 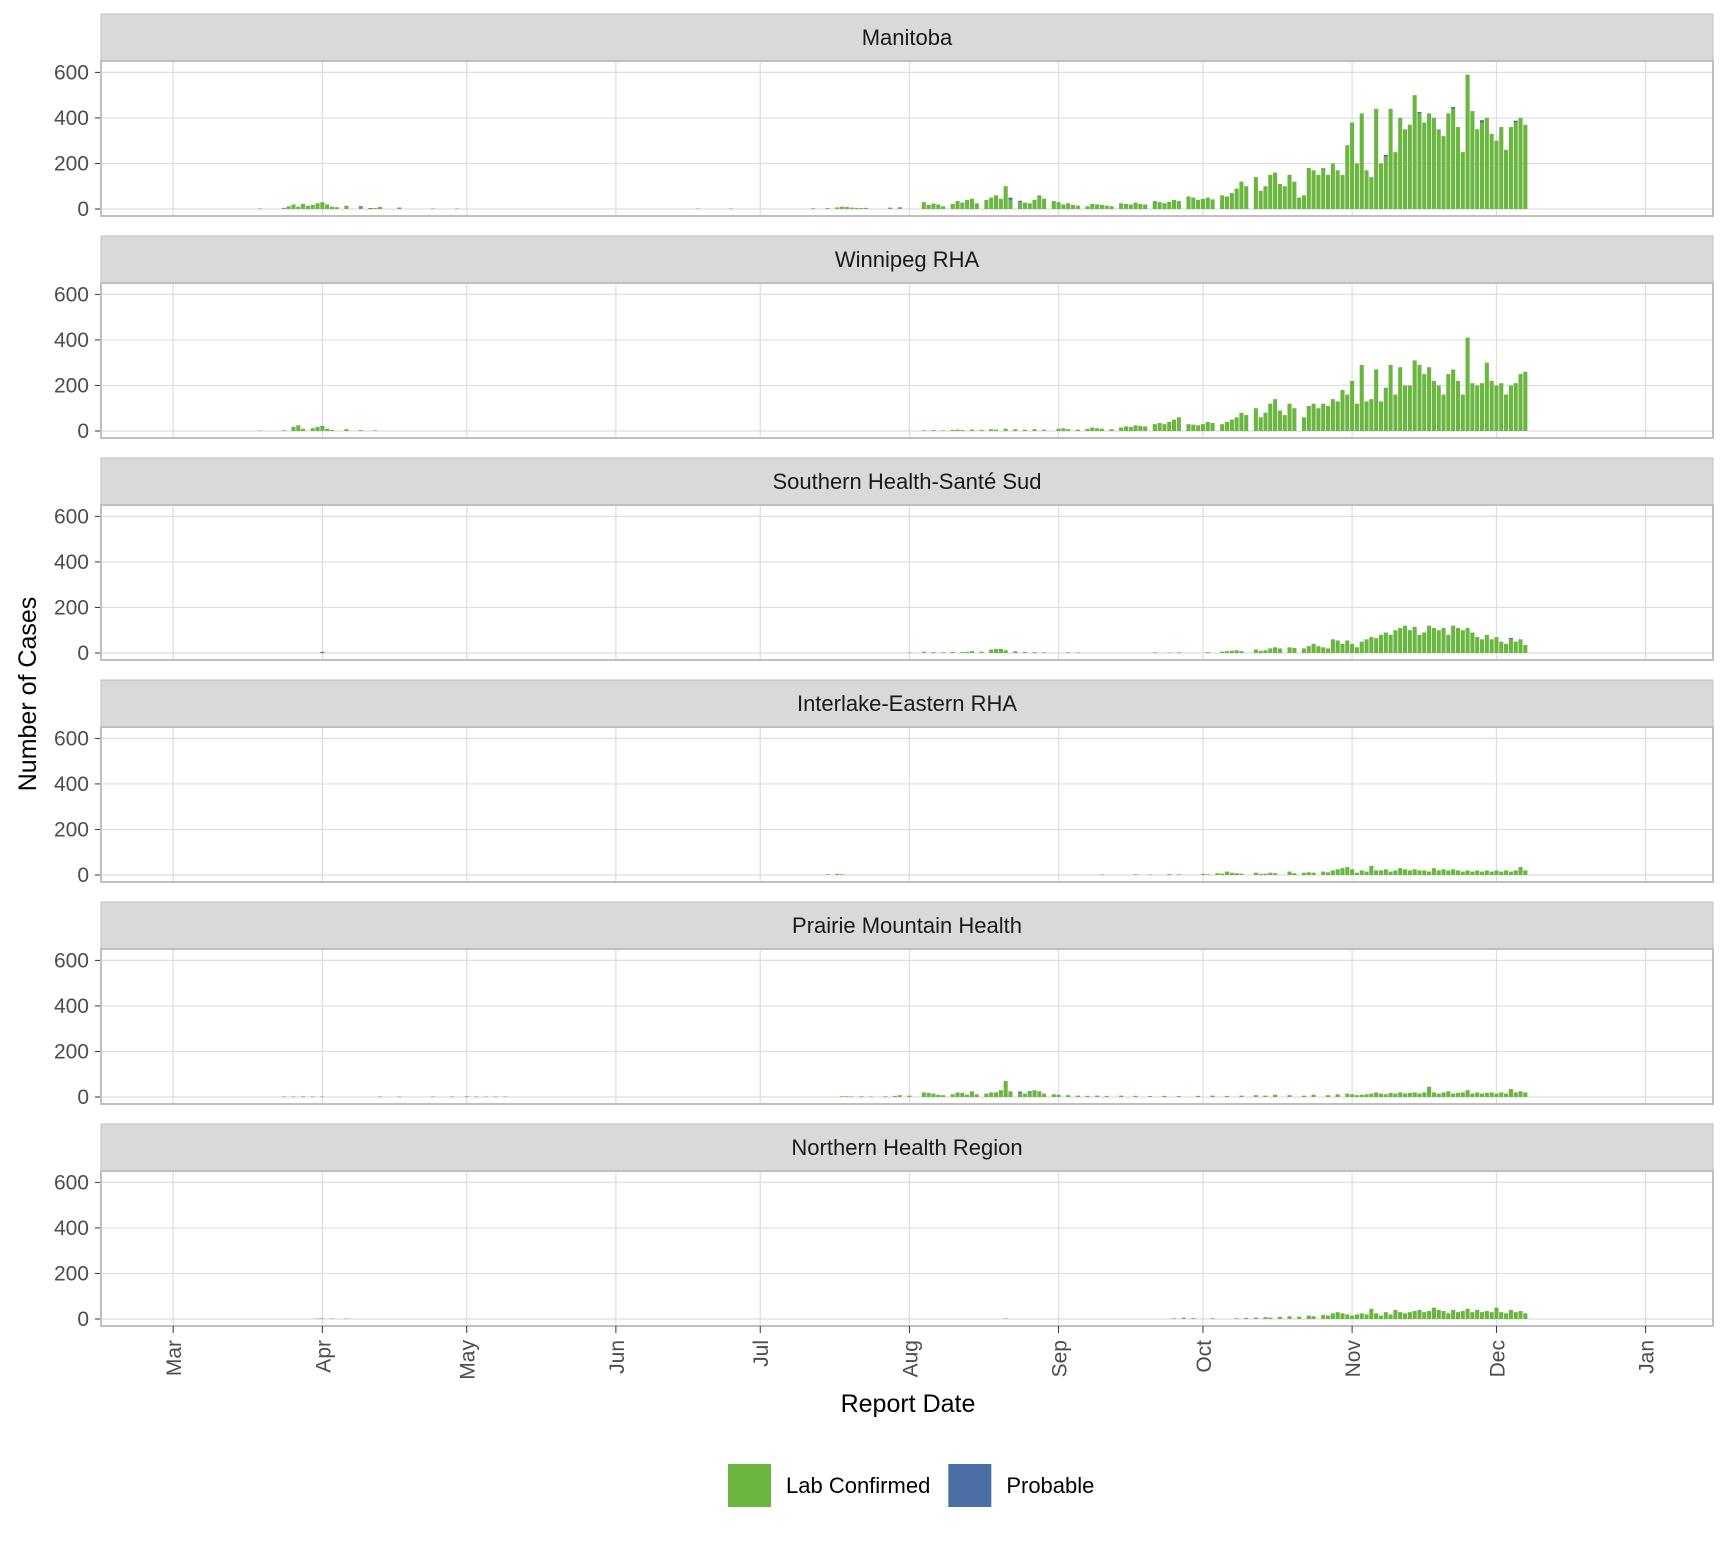 What do you see at coordinates (1353, 1359) in the screenshot?
I see `x-tick-label: Nov` at bounding box center [1353, 1359].